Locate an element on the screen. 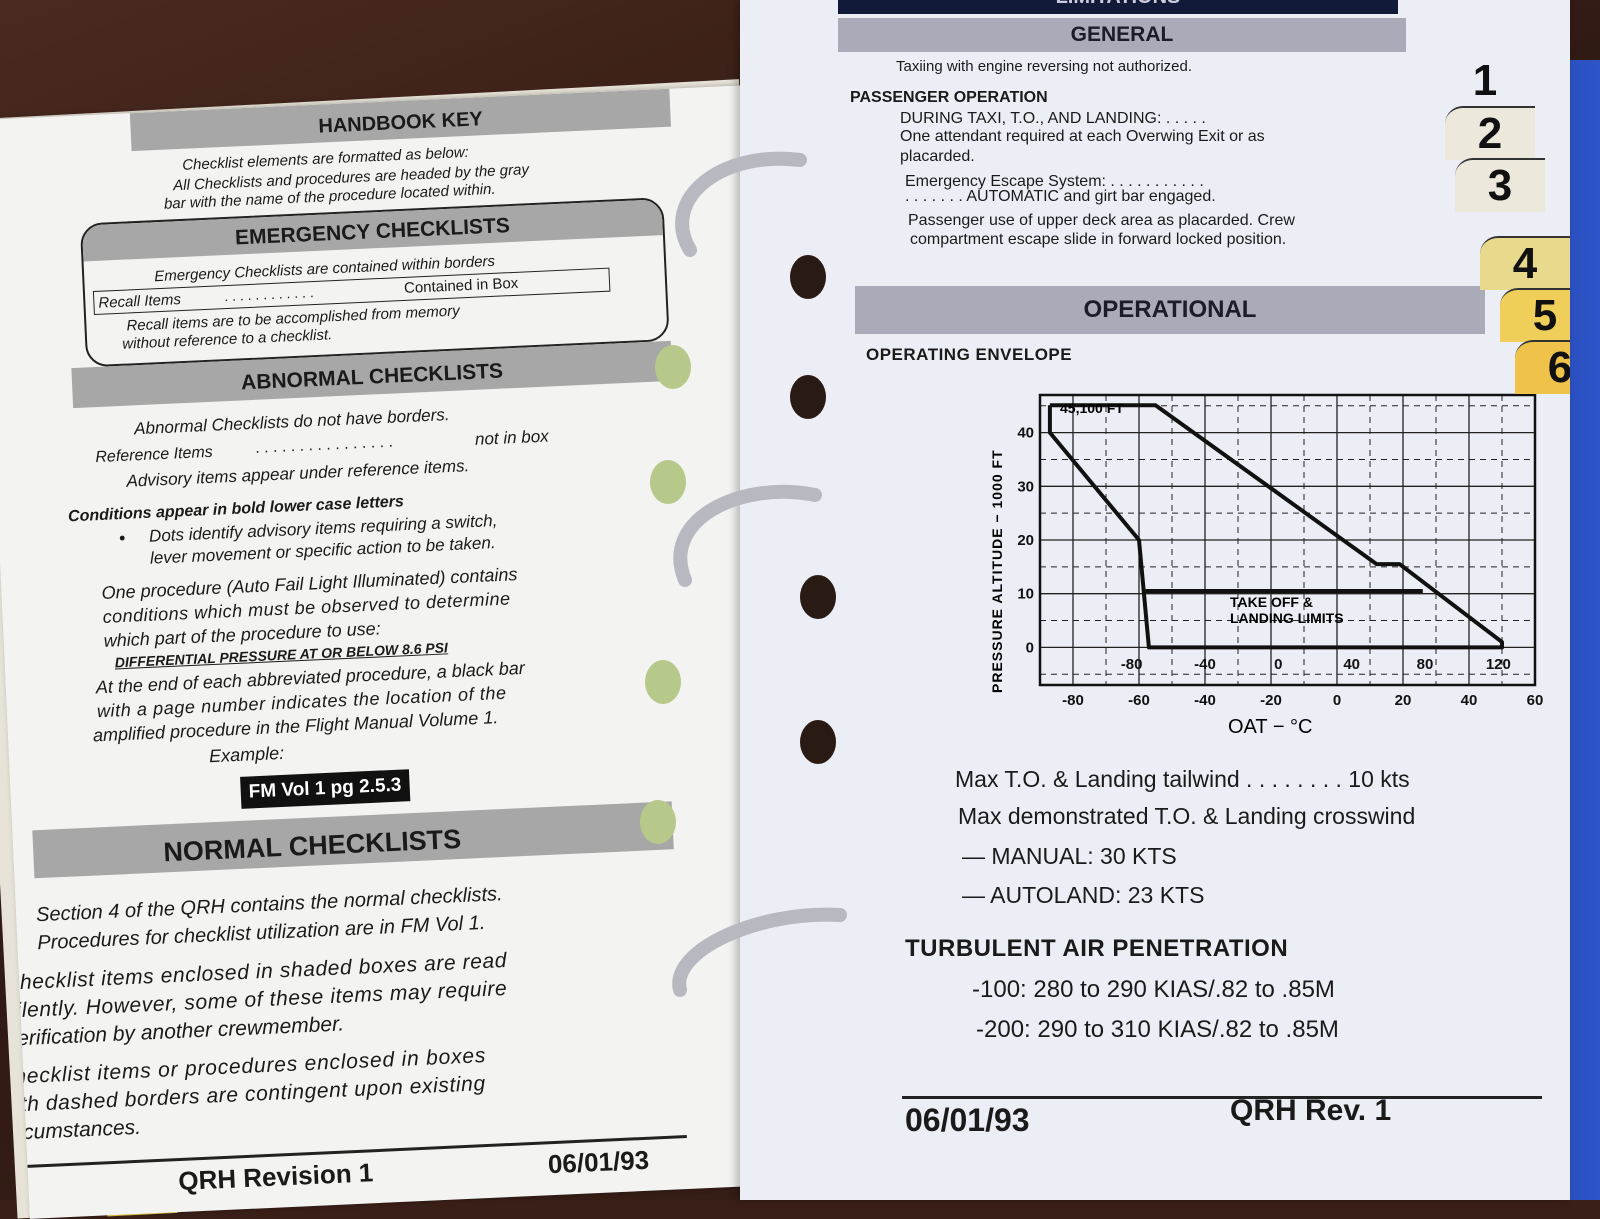  x-tick-label-fahrenheit: 80 is located at coordinates (1425, 664).